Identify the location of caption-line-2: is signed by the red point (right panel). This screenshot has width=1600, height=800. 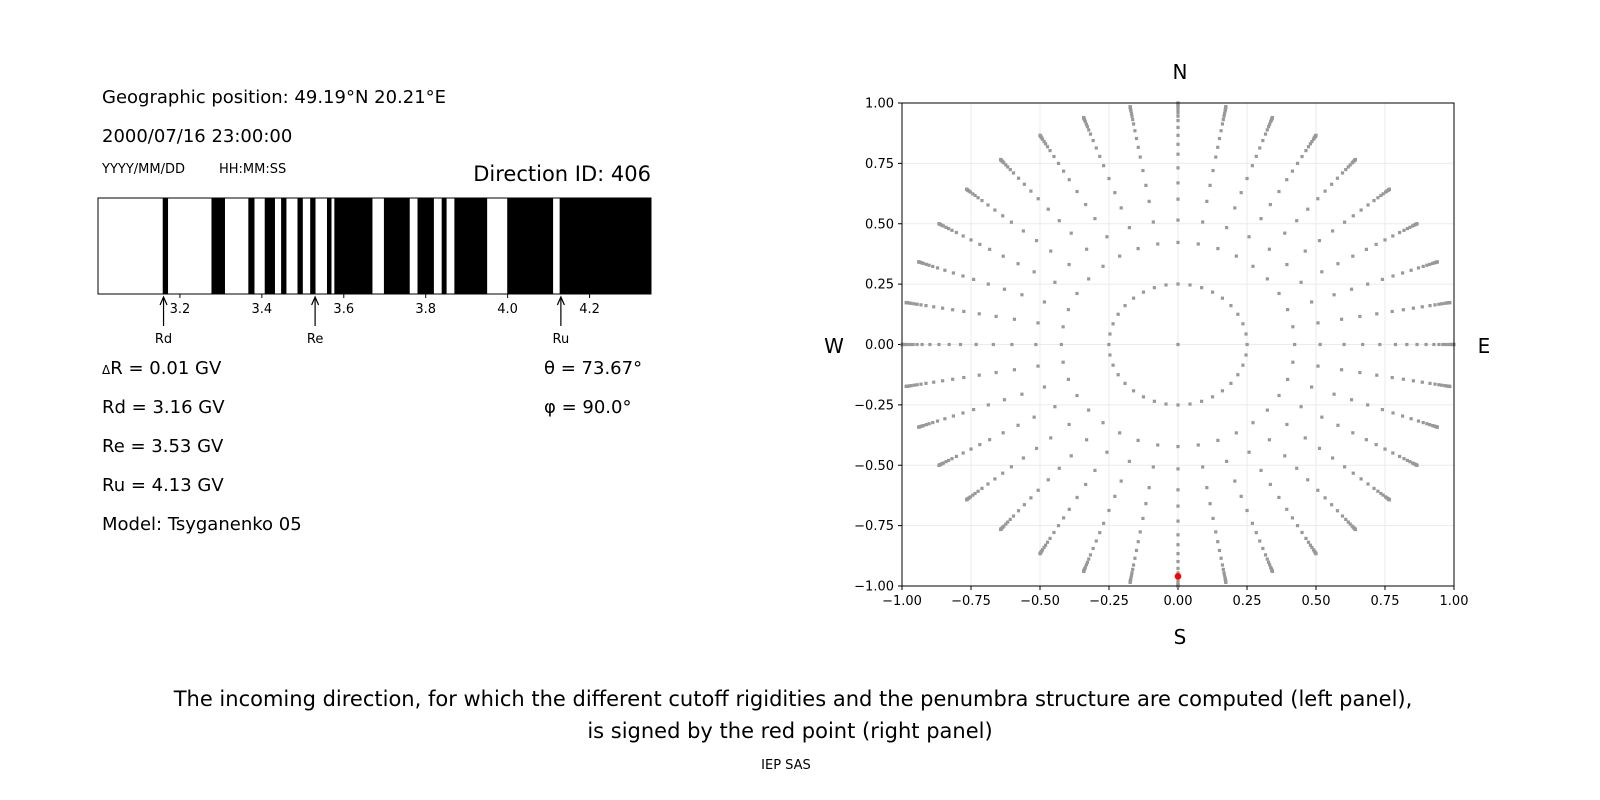
(789, 731).